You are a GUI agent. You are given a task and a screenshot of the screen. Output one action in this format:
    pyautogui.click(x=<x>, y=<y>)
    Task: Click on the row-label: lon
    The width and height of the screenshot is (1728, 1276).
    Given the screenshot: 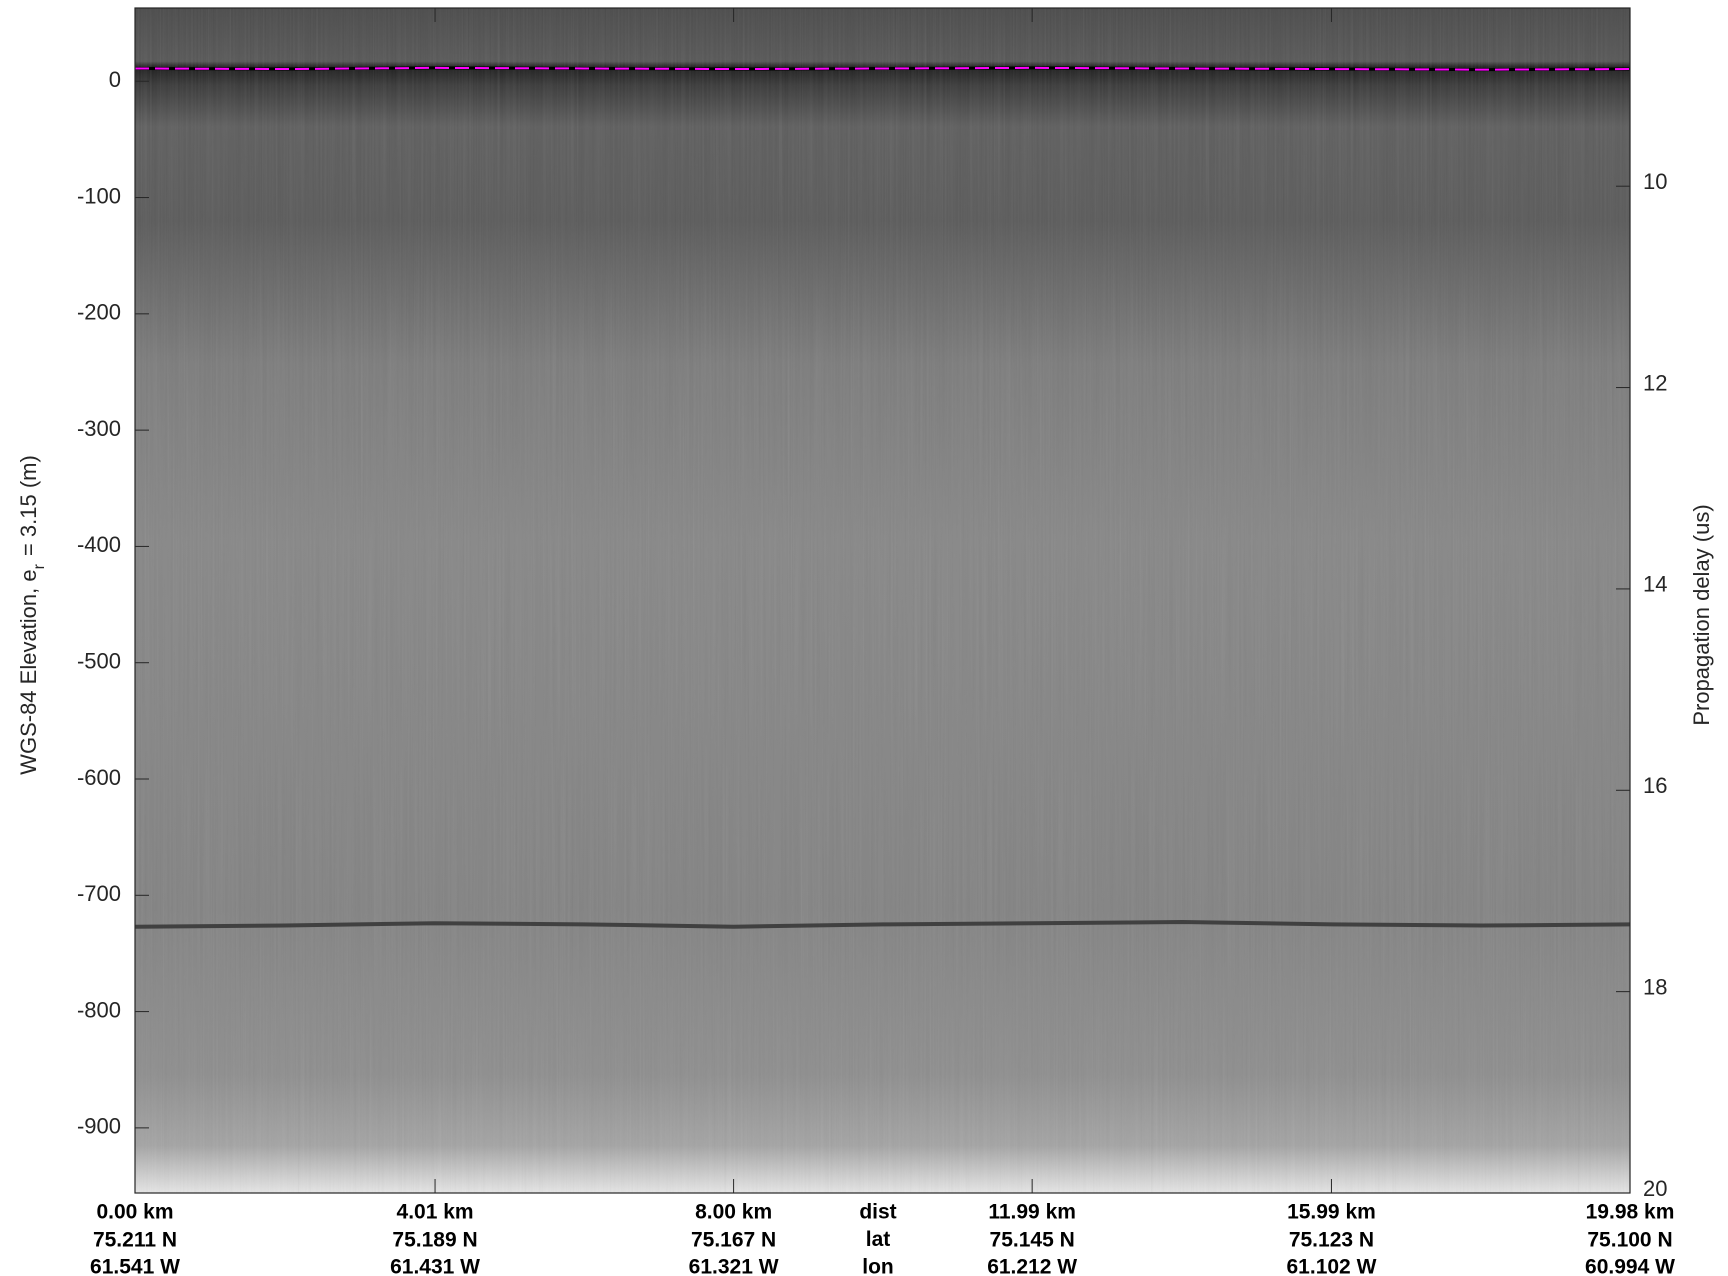 What is the action you would take?
    pyautogui.click(x=878, y=1266)
    